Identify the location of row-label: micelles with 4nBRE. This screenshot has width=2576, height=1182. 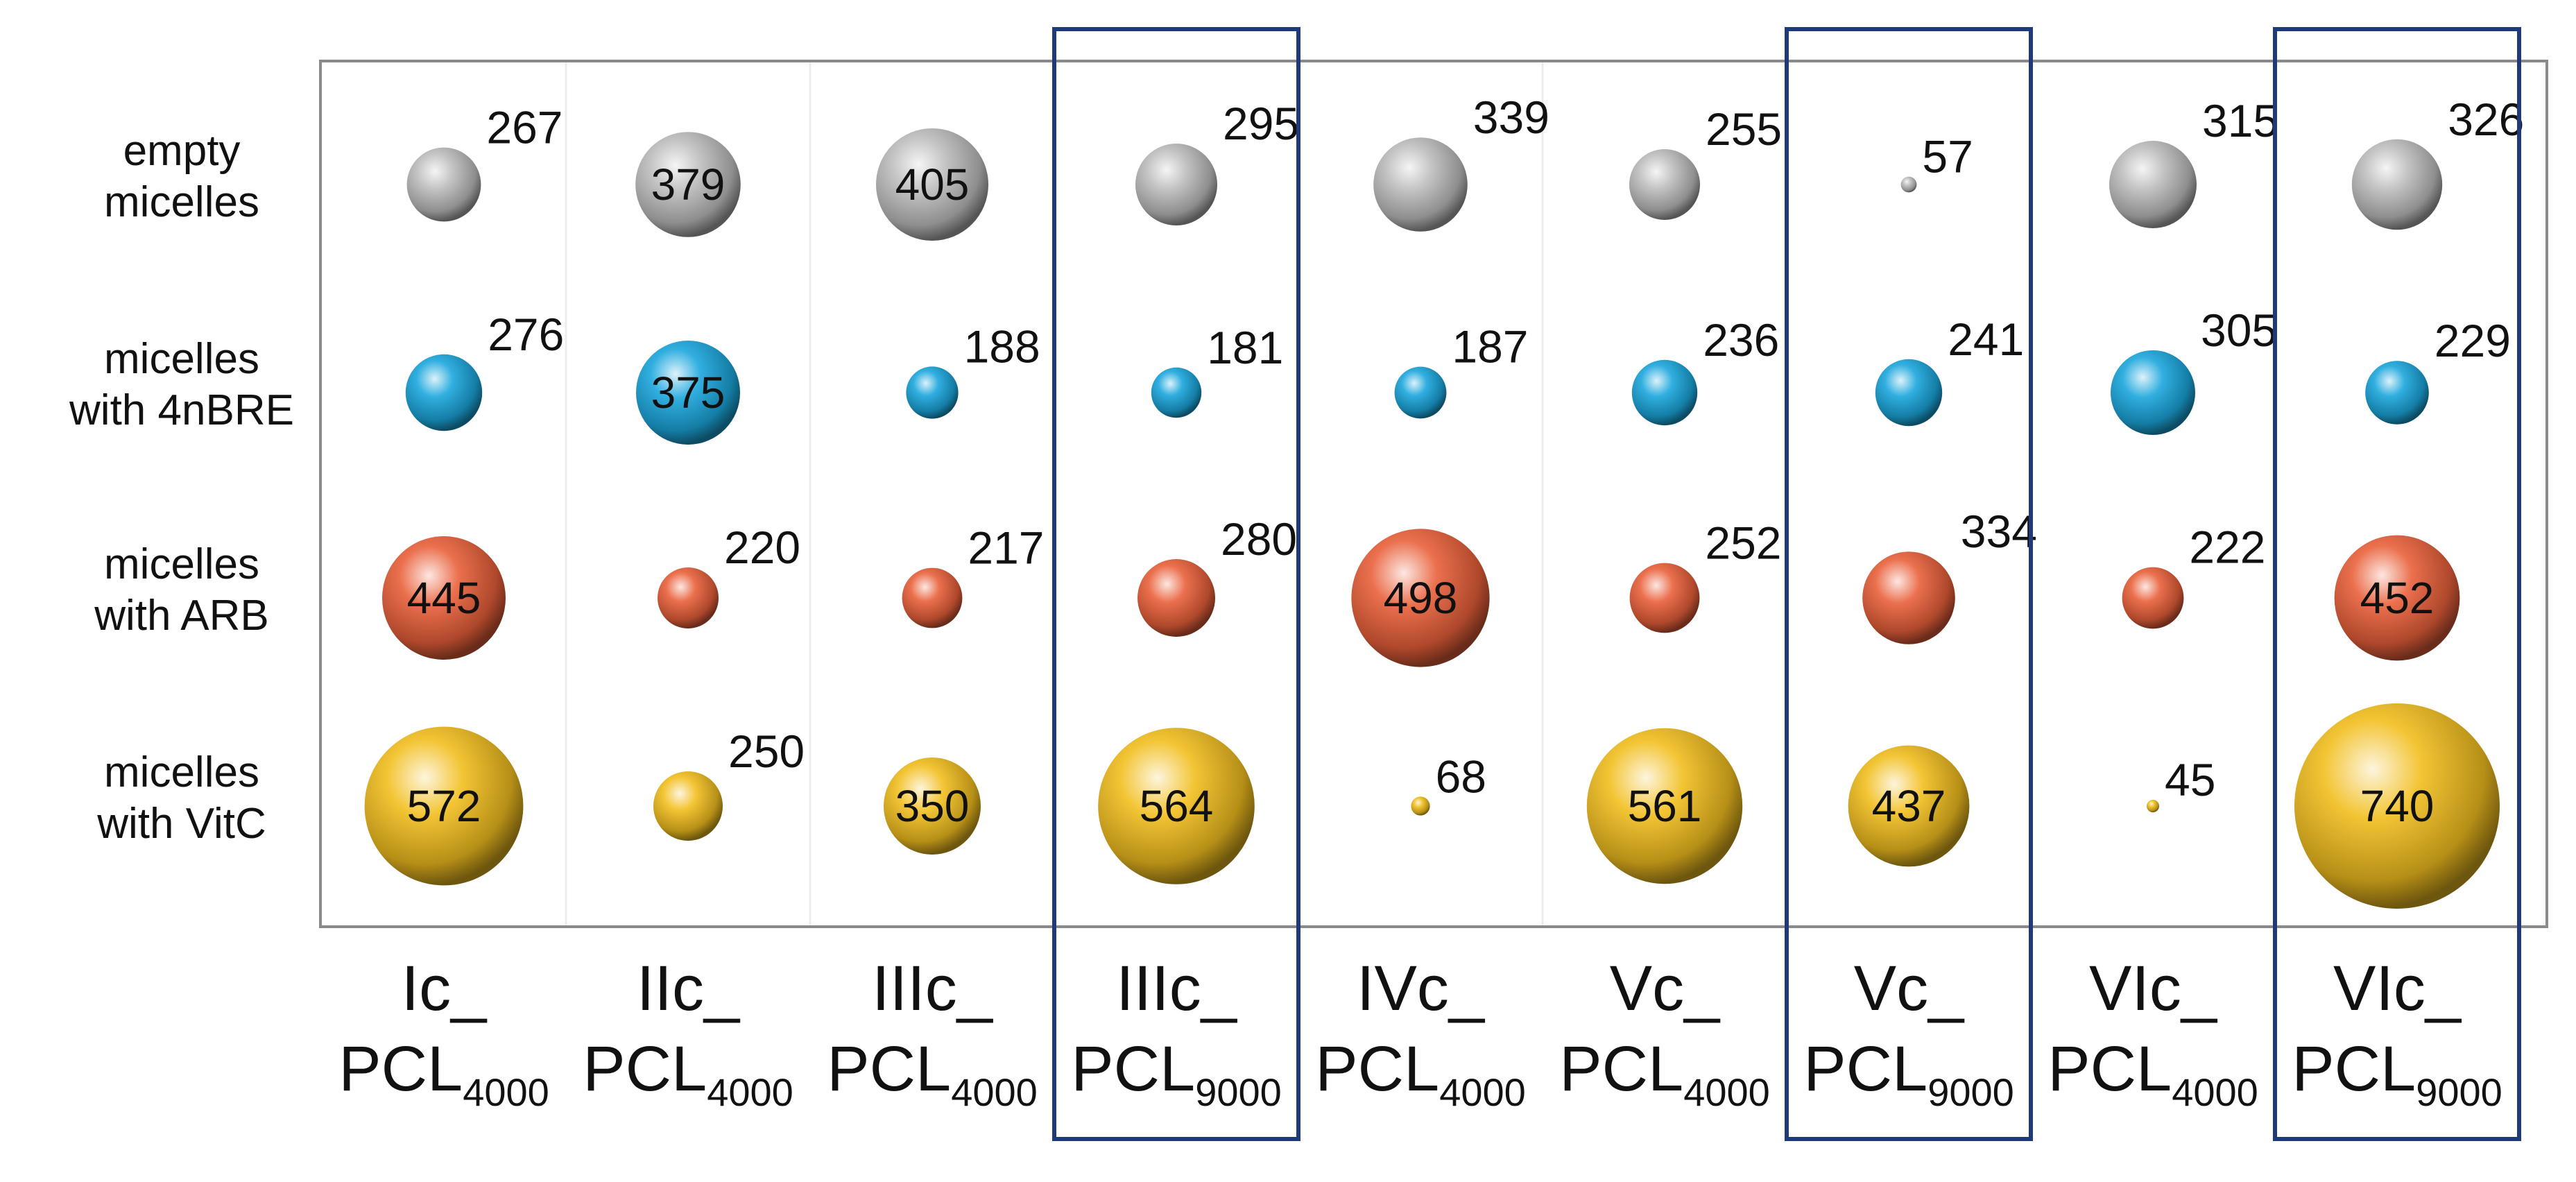
(181, 384).